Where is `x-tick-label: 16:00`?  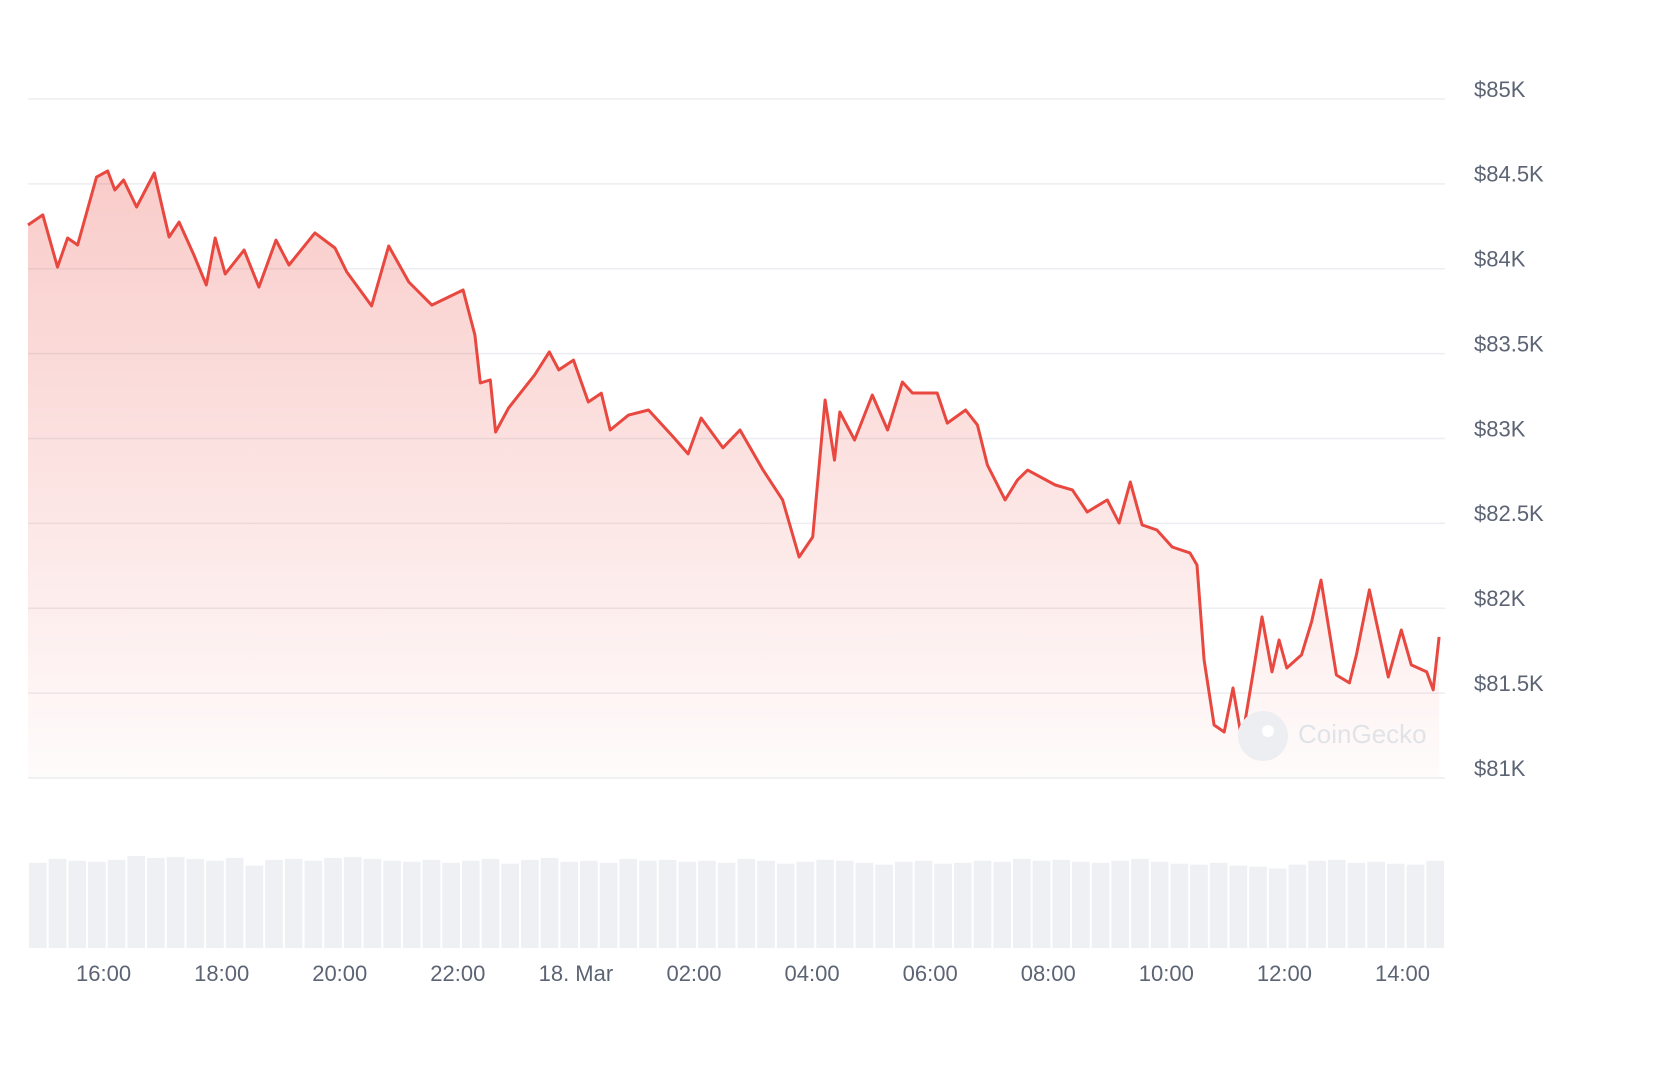 x-tick-label: 16:00 is located at coordinates (103, 973).